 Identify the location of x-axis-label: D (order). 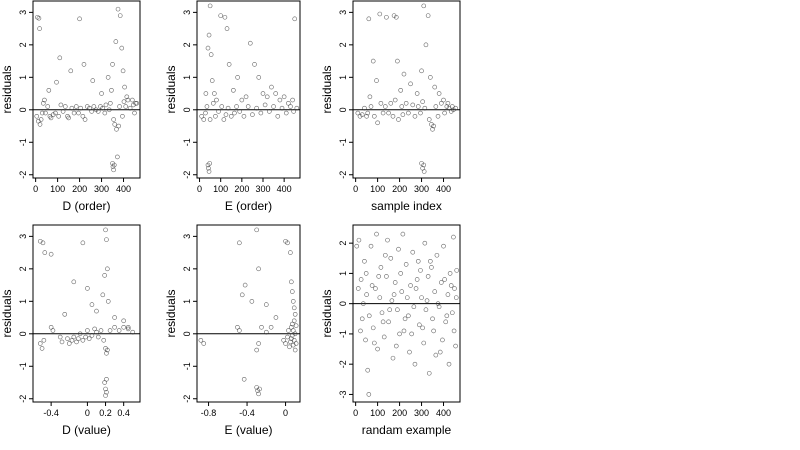
(86, 206).